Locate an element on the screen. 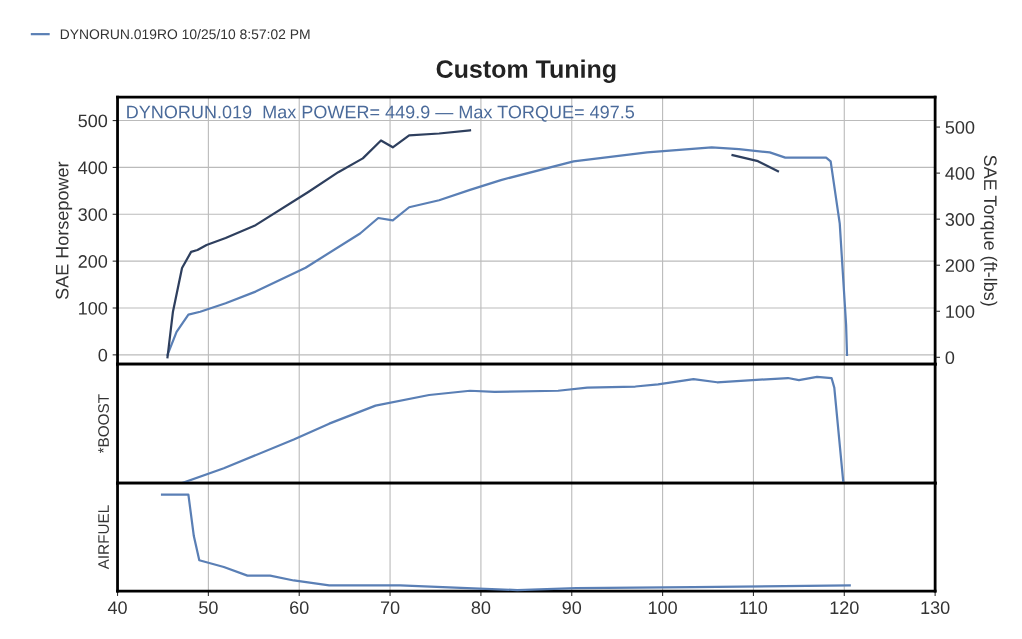 The width and height of the screenshot is (1022, 639). y-axis-title: SAE Horsepower is located at coordinates (64, 230).